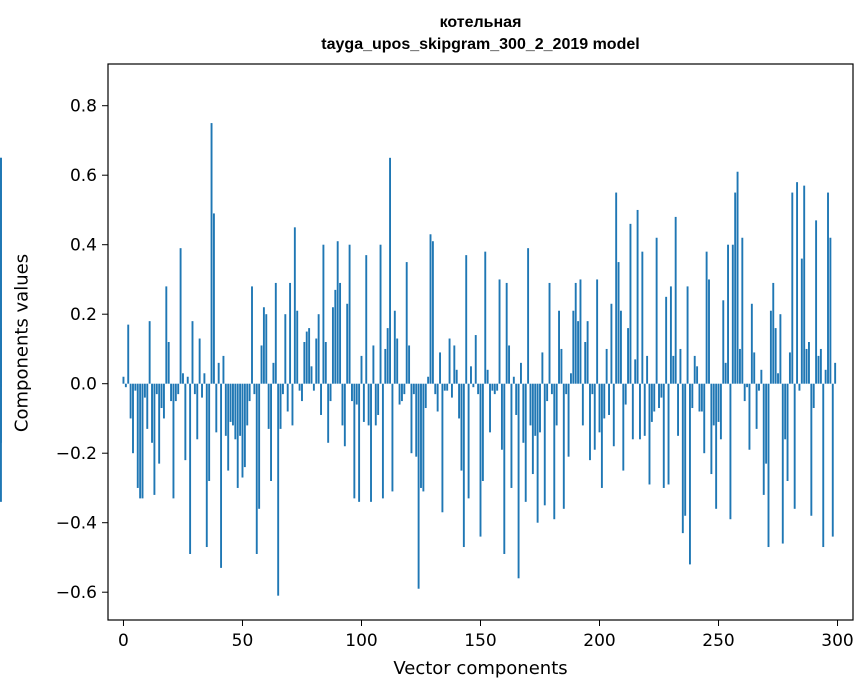 This screenshot has width=867, height=696. I want to click on y-axis-ticks: −0.6 −0.4 −0.2 0.0 0.2 0.4 0.6 0.8, so click(82, 350).